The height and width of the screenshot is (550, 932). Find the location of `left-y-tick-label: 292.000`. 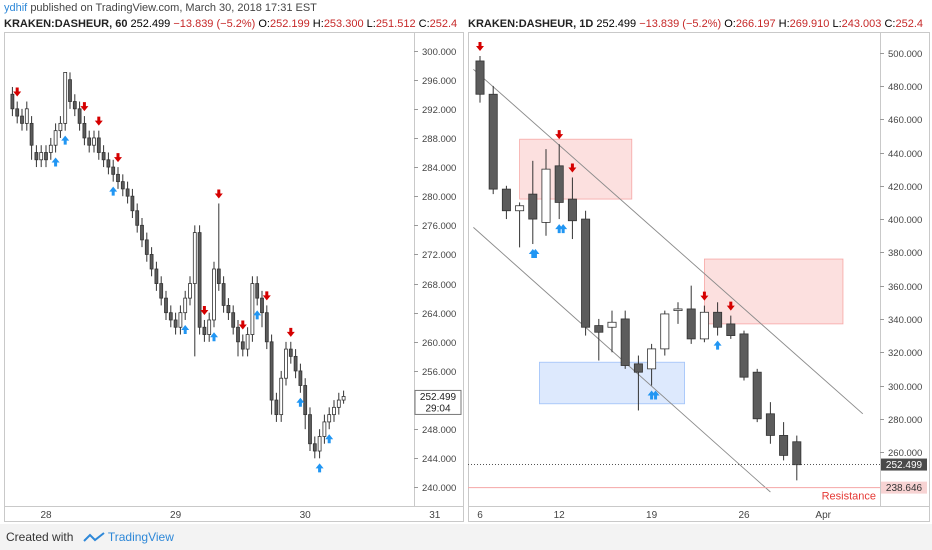

left-y-tick-label: 292.000 is located at coordinates (439, 110).